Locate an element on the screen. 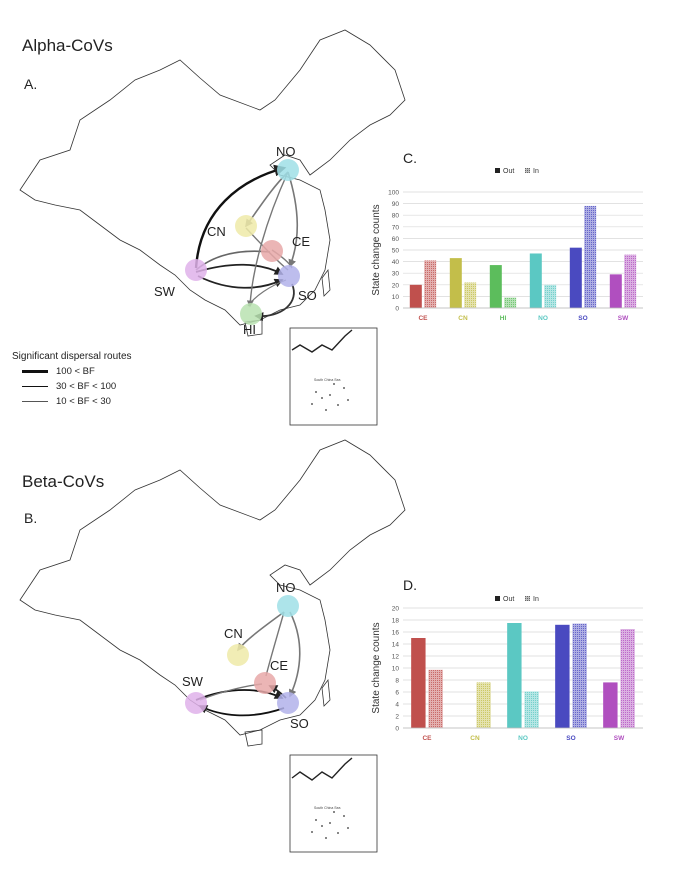 Image resolution: width=700 pixels, height=880 pixels. beta-title: Beta-CoVs is located at coordinates (63, 481).